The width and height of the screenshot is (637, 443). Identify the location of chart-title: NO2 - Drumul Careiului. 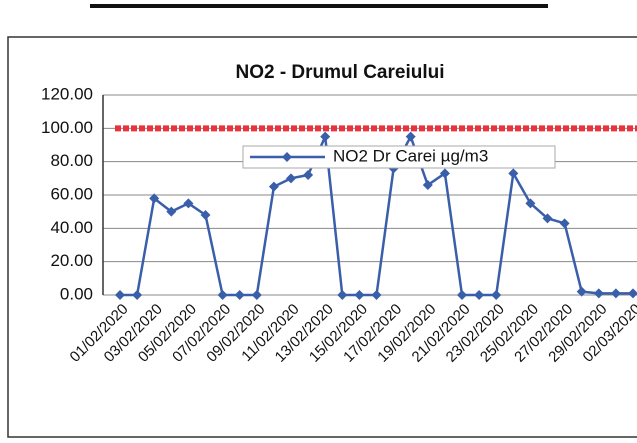
(339, 72).